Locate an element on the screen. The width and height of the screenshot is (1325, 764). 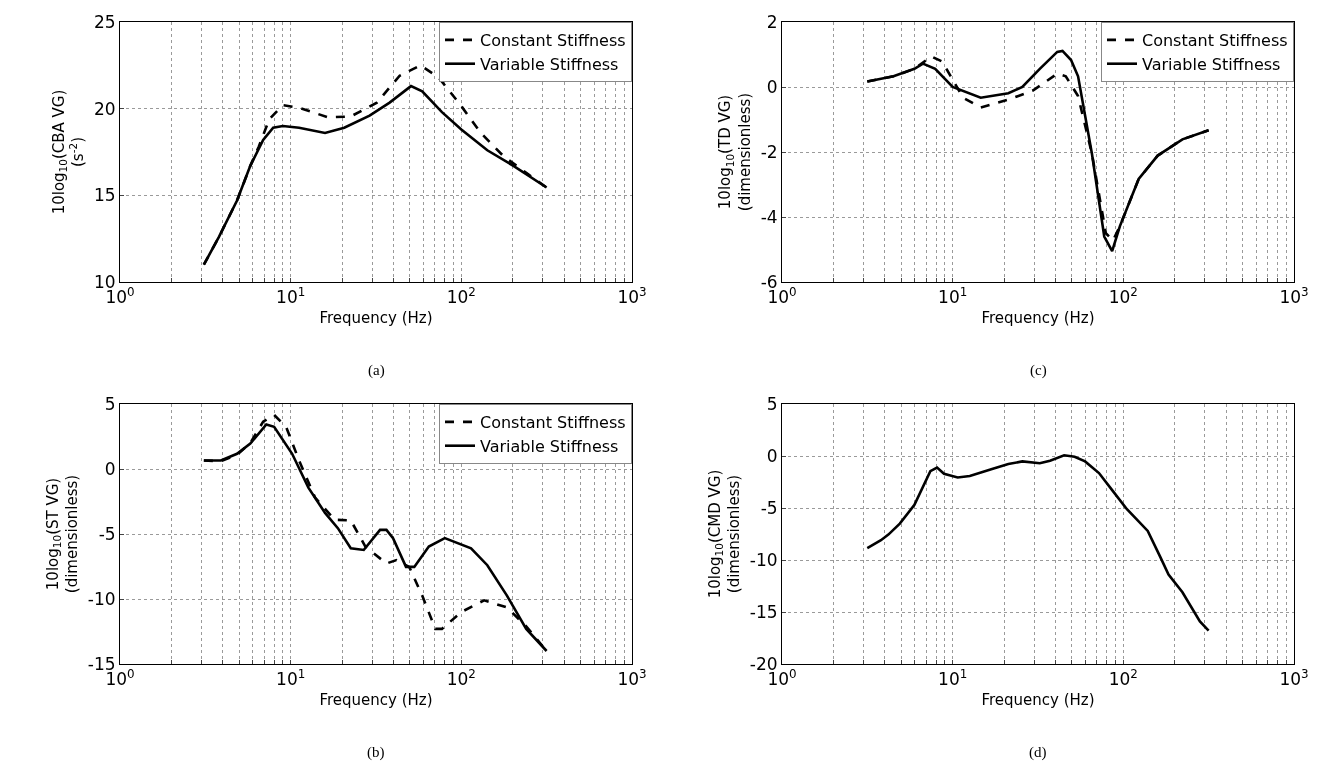
y-tick-label: 2 is located at coordinates (772, 21).